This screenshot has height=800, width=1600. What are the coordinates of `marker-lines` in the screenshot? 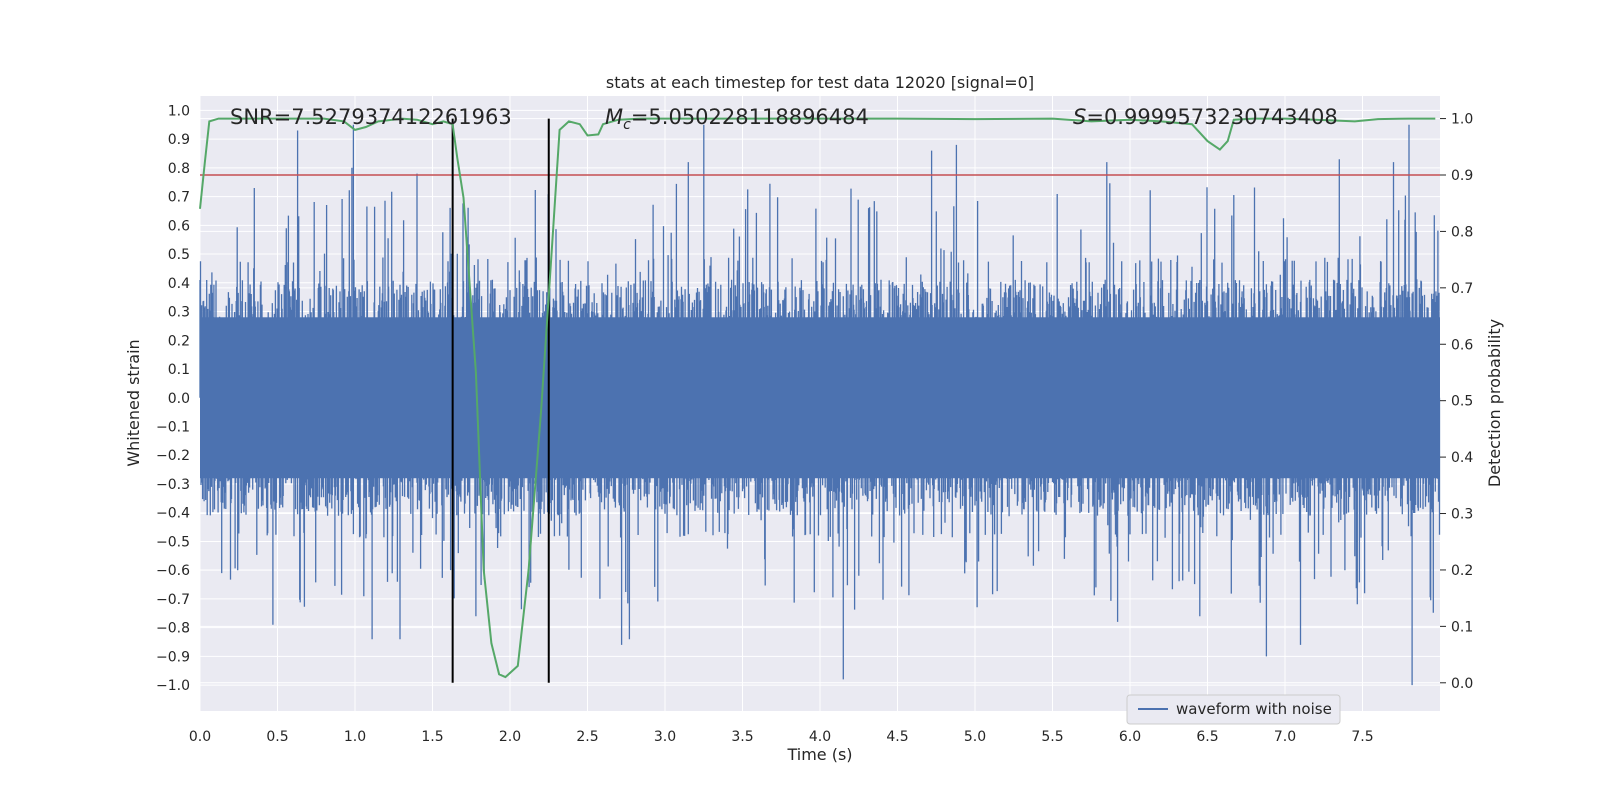 It's located at (500, 400).